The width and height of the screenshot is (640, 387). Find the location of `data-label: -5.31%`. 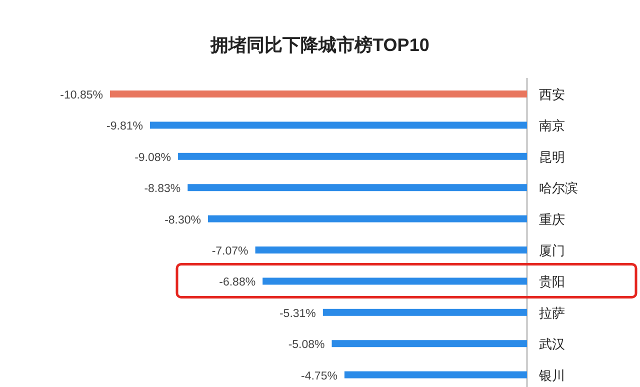

data-label: -5.31% is located at coordinates (297, 314).